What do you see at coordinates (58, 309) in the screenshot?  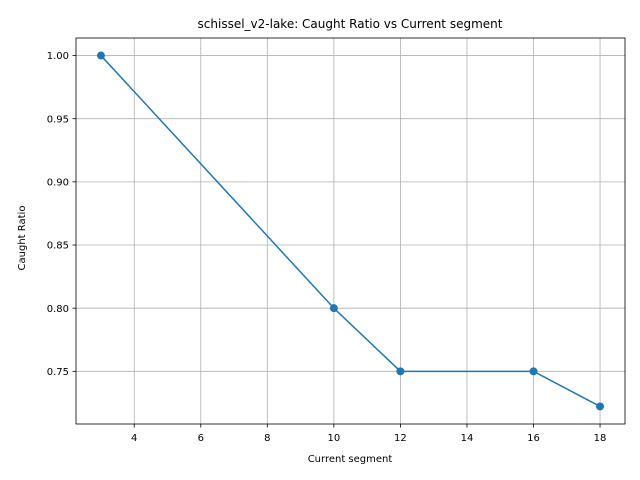 I see `y-tick-label: 0.80` at bounding box center [58, 309].